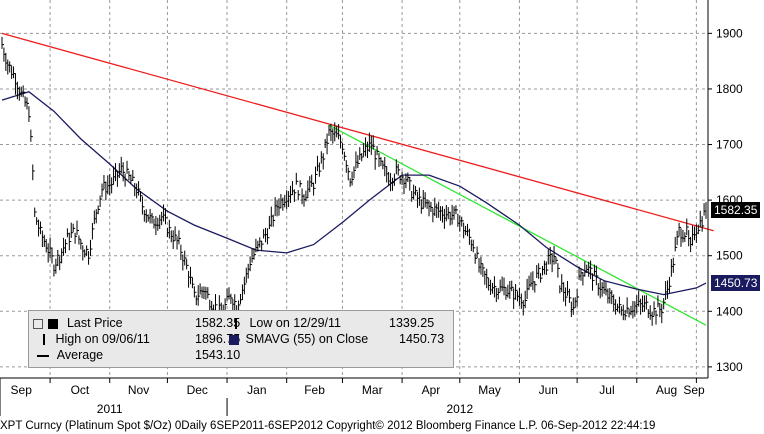 The image size is (764, 434). I want to click on x-tick-label: Apr, so click(431, 390).